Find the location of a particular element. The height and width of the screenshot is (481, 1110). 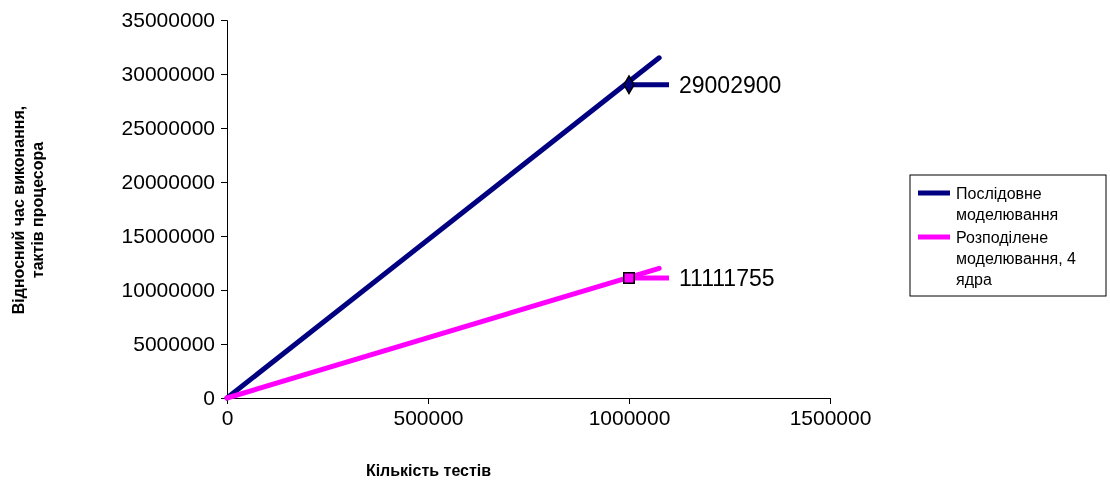

y-axis-title: Відносний час виконання, тактів процесора is located at coordinates (28, 210).